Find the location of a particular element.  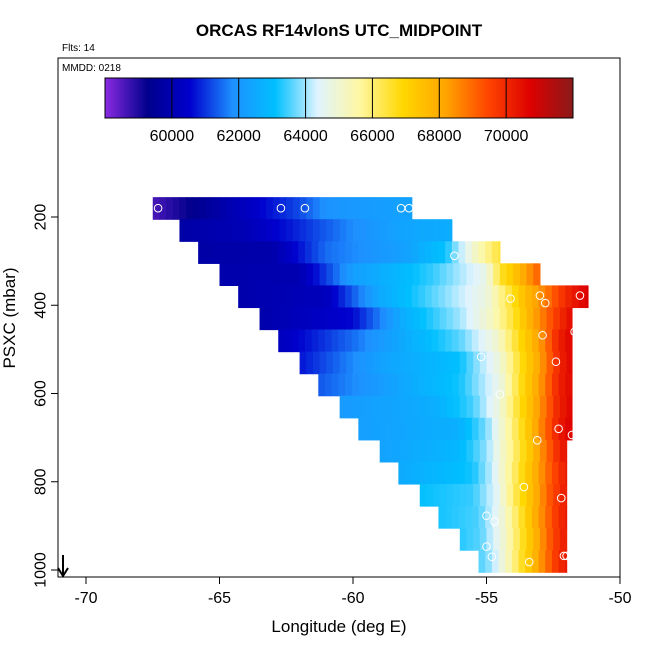

colorbar-tick-label: 70000 is located at coordinates (506, 136).